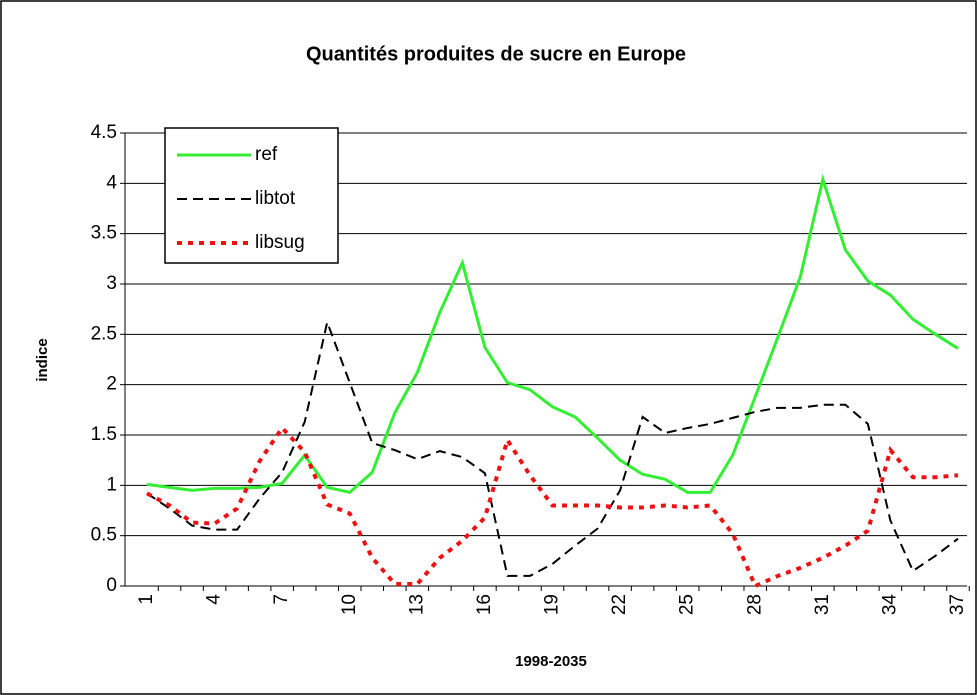  Describe the element at coordinates (416, 604) in the screenshot. I see `x-tick-label: 13` at that location.